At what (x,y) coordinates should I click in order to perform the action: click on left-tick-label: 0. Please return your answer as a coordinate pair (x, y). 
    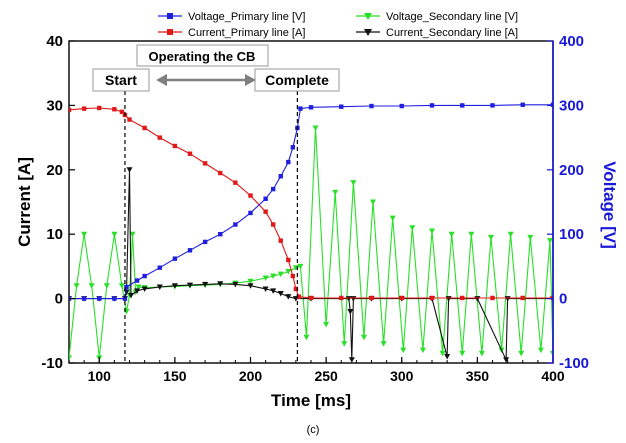
    Looking at the image, I should click on (59, 299).